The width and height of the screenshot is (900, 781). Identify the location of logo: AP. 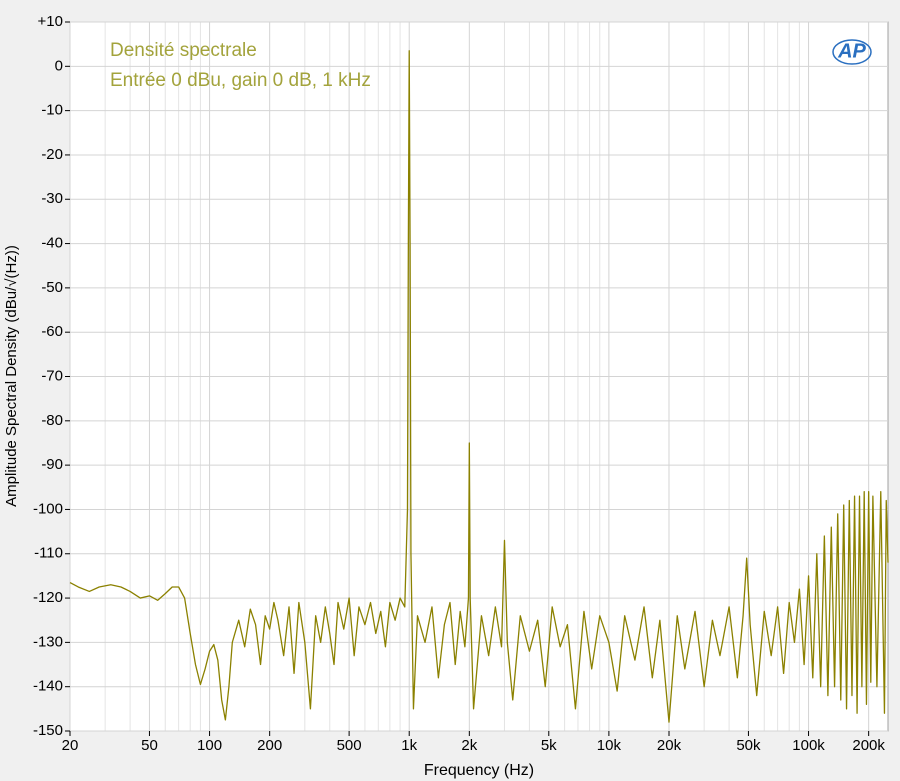
(851, 51).